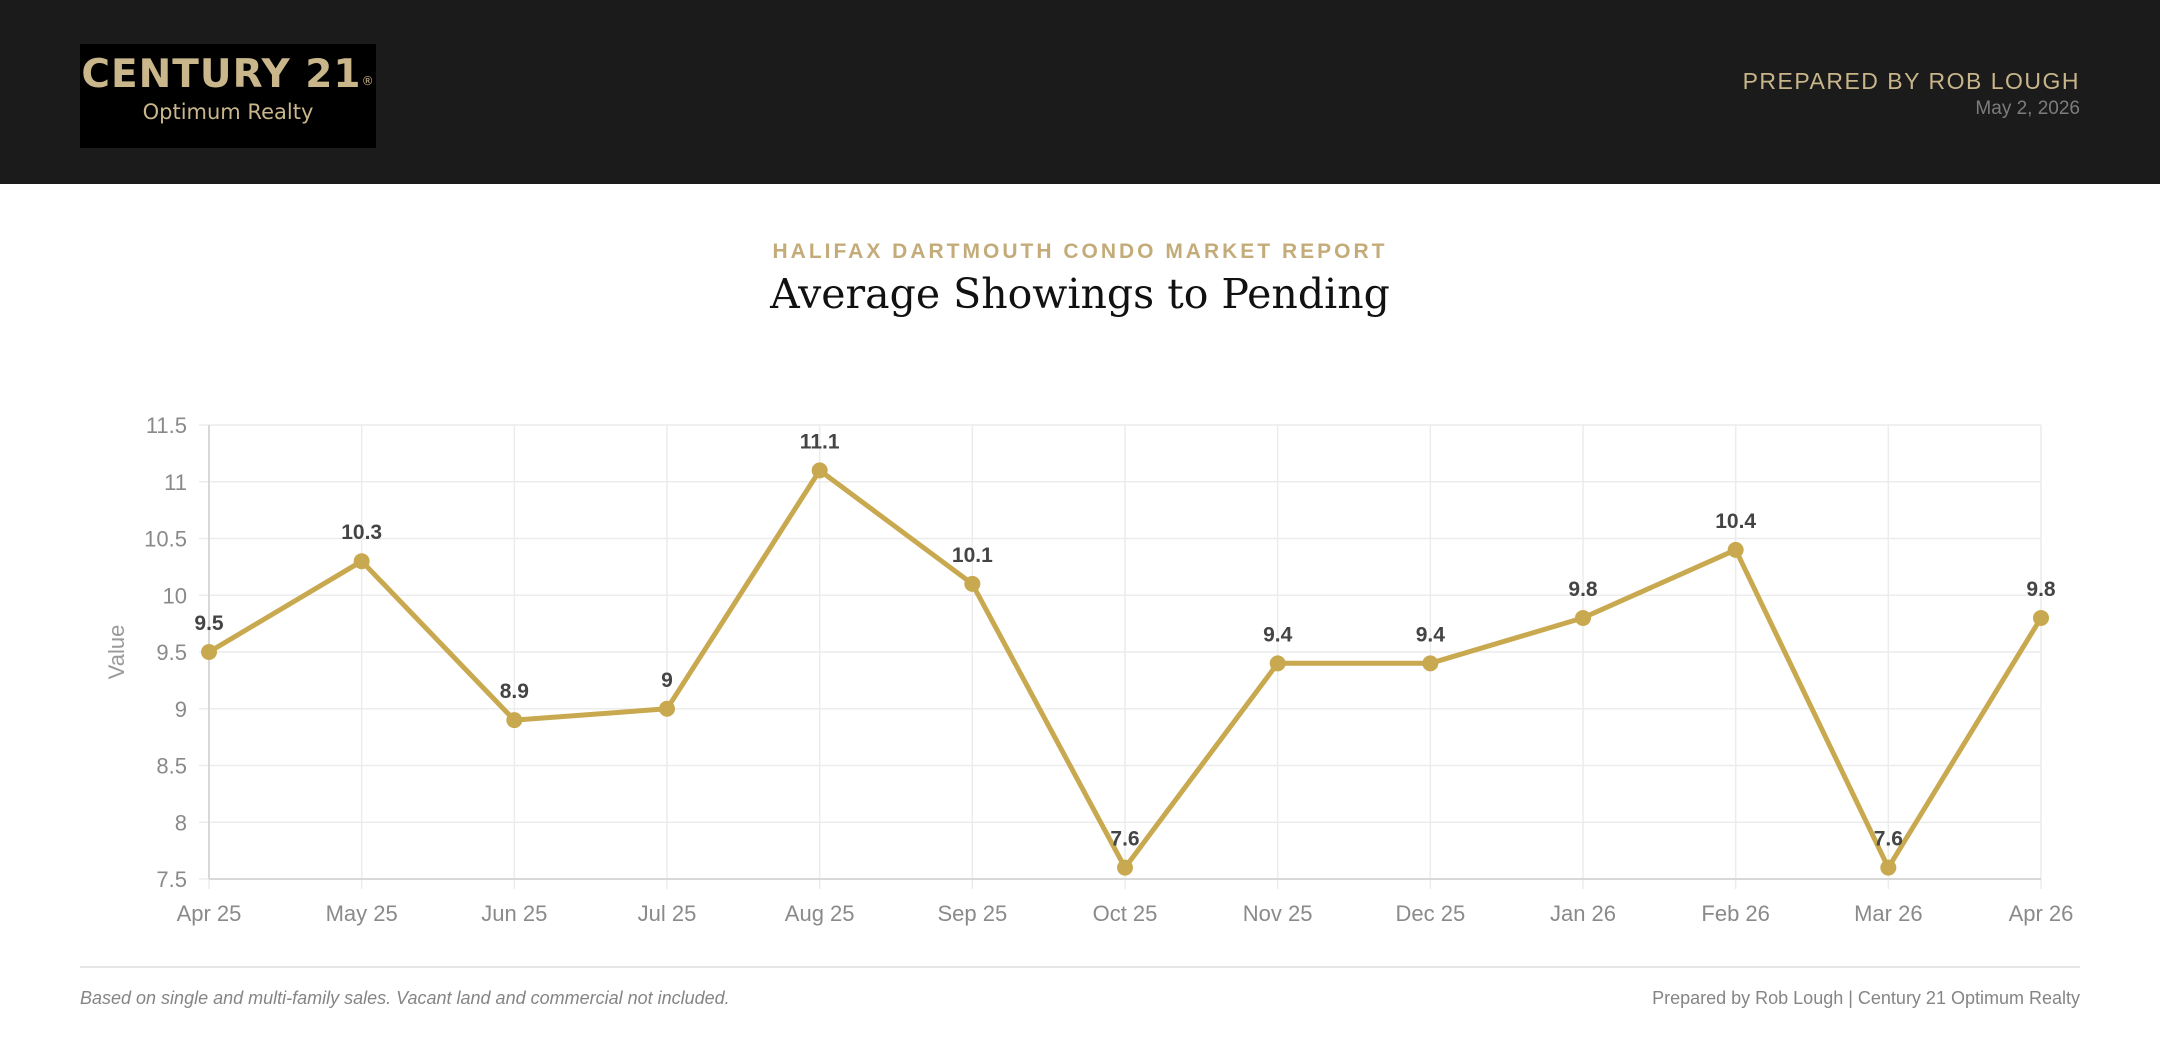 This screenshot has height=1048, width=2160. Describe the element at coordinates (514, 691) in the screenshot. I see `data-label: 8.9` at that location.